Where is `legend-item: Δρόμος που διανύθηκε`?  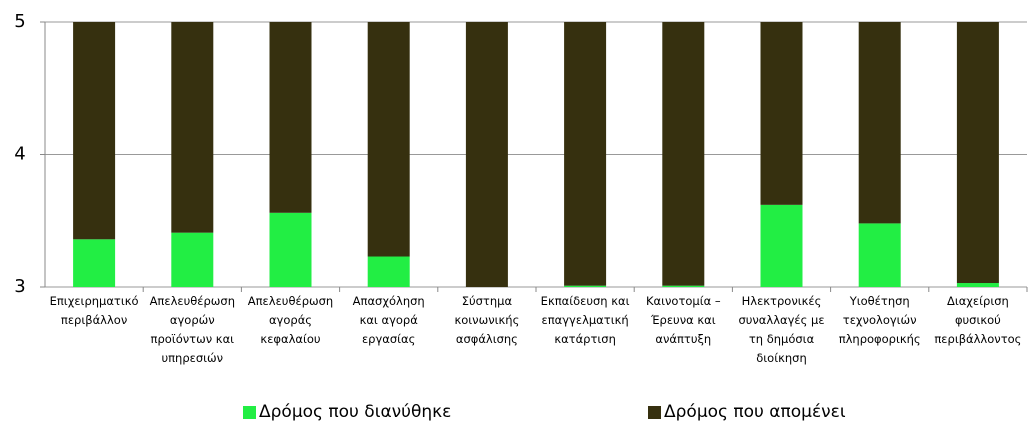 legend-item: Δρόμος που διανύθηκε is located at coordinates (347, 412).